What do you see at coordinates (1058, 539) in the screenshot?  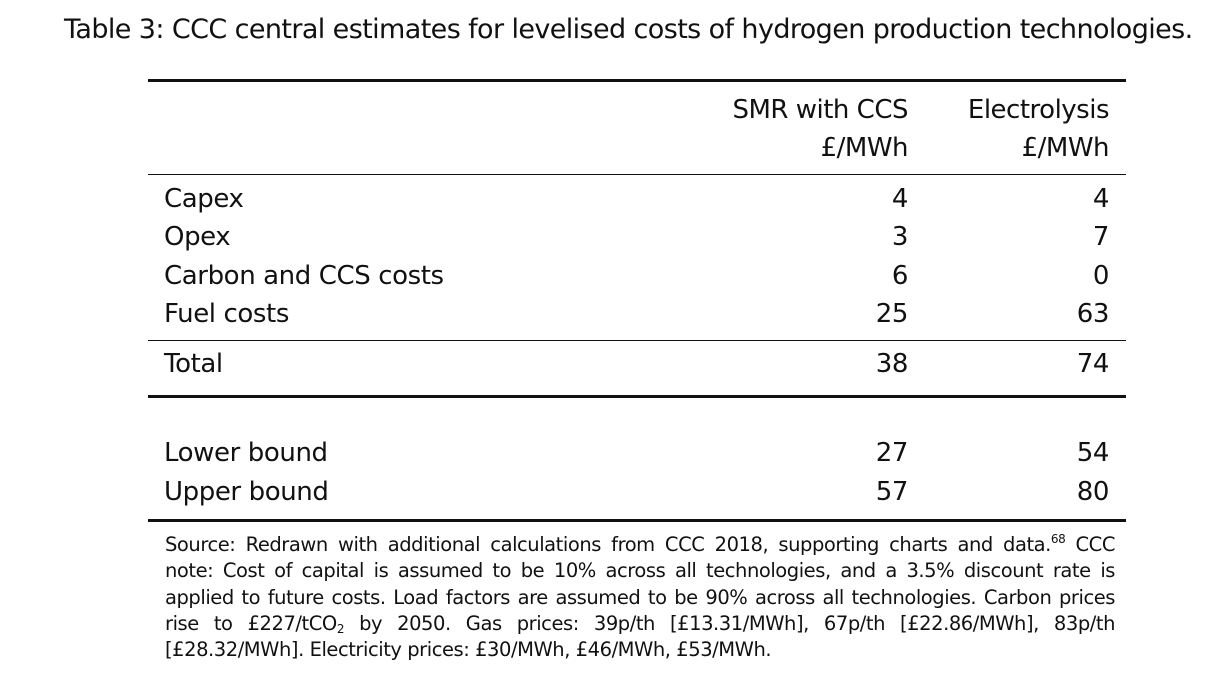 I see `footnote-reference: 68` at bounding box center [1058, 539].